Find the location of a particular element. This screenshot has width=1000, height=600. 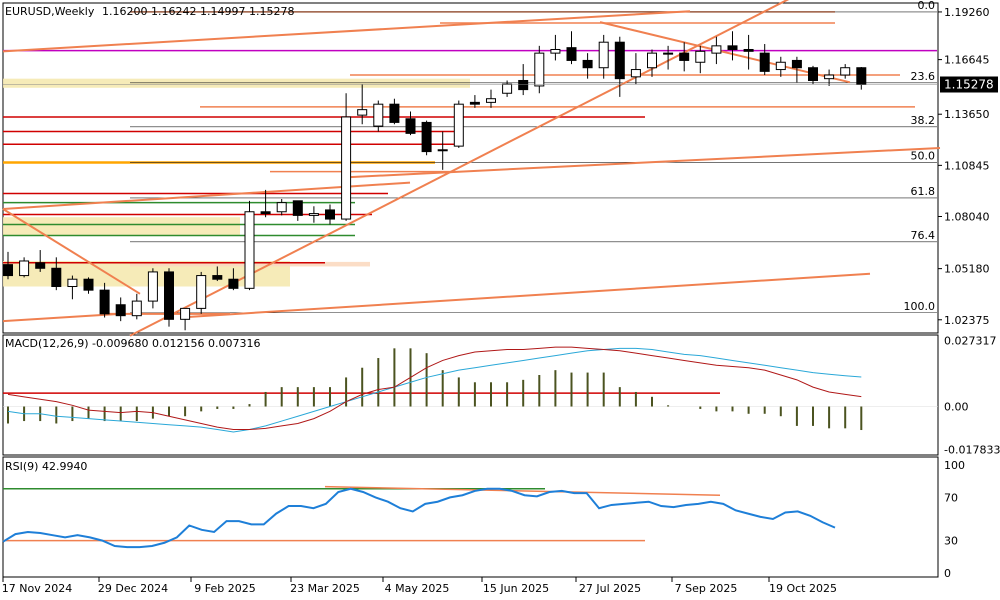

rsi-tick-label: 0 is located at coordinates (947, 573).